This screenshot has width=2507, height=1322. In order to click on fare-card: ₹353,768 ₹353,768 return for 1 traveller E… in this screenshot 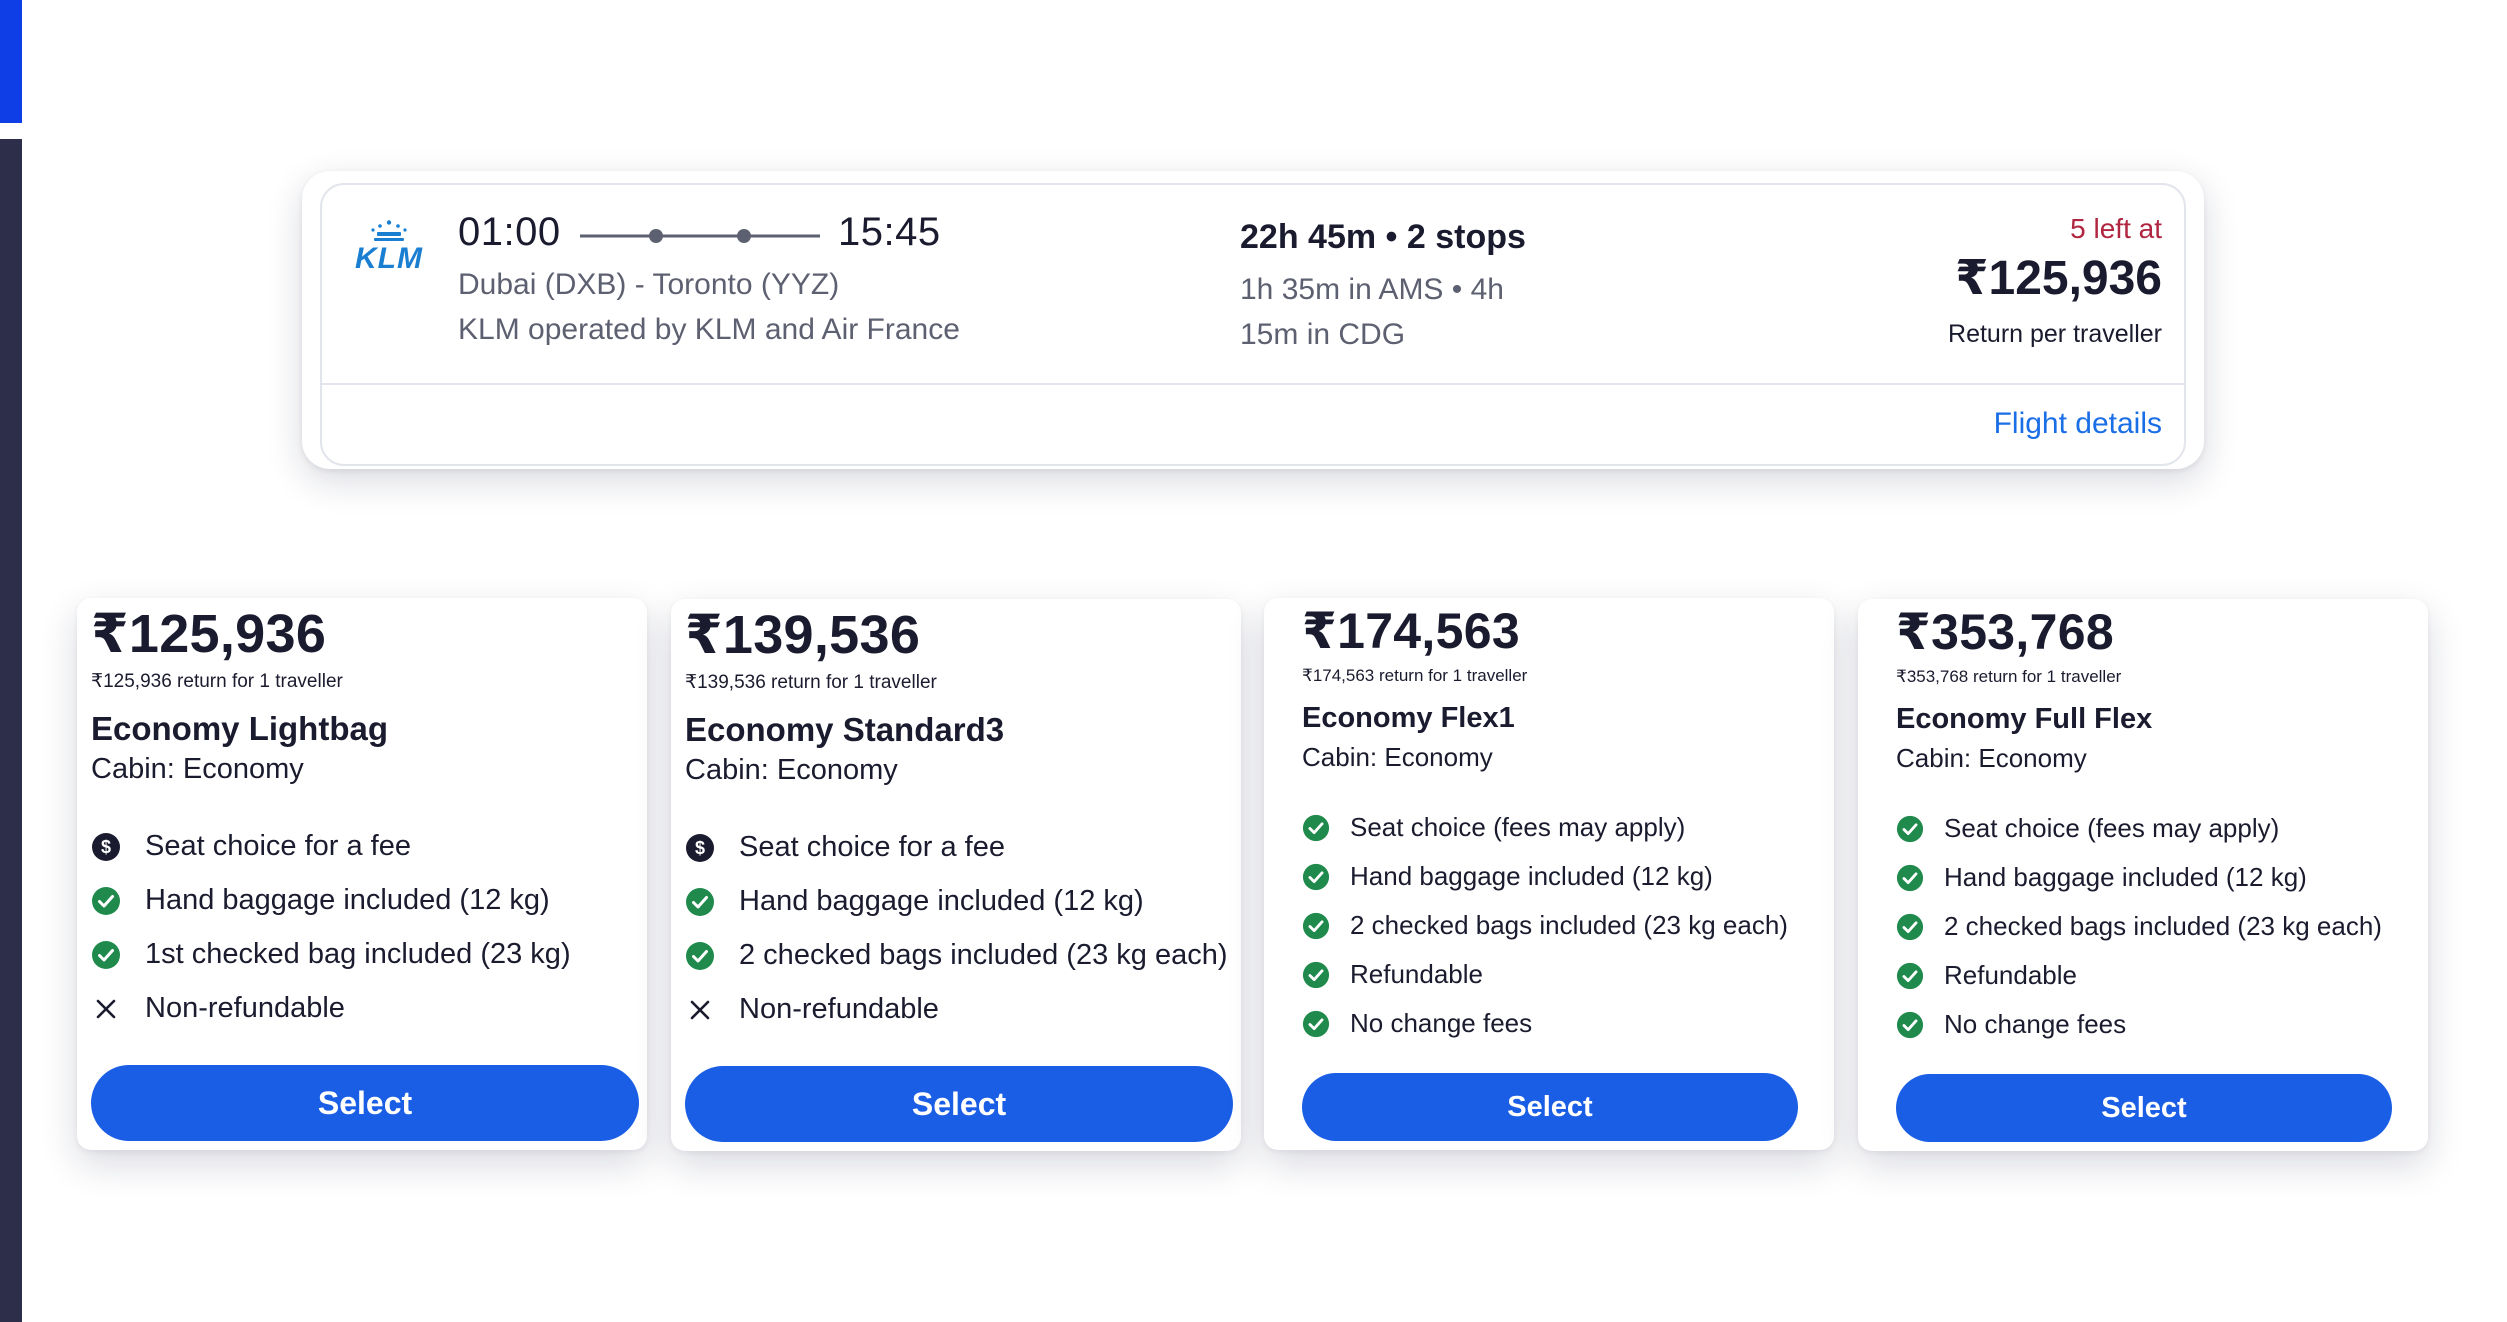, I will do `click(2143, 875)`.